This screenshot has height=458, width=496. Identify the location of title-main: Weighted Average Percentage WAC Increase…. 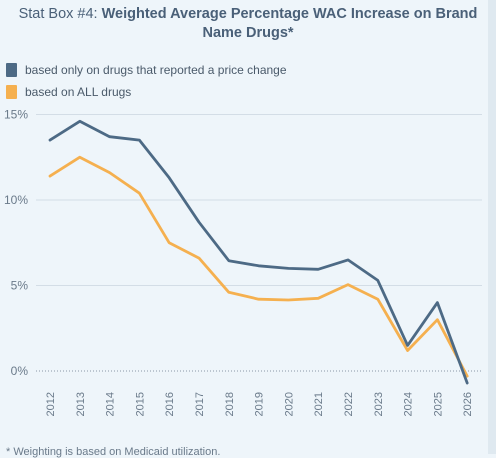
(289, 23).